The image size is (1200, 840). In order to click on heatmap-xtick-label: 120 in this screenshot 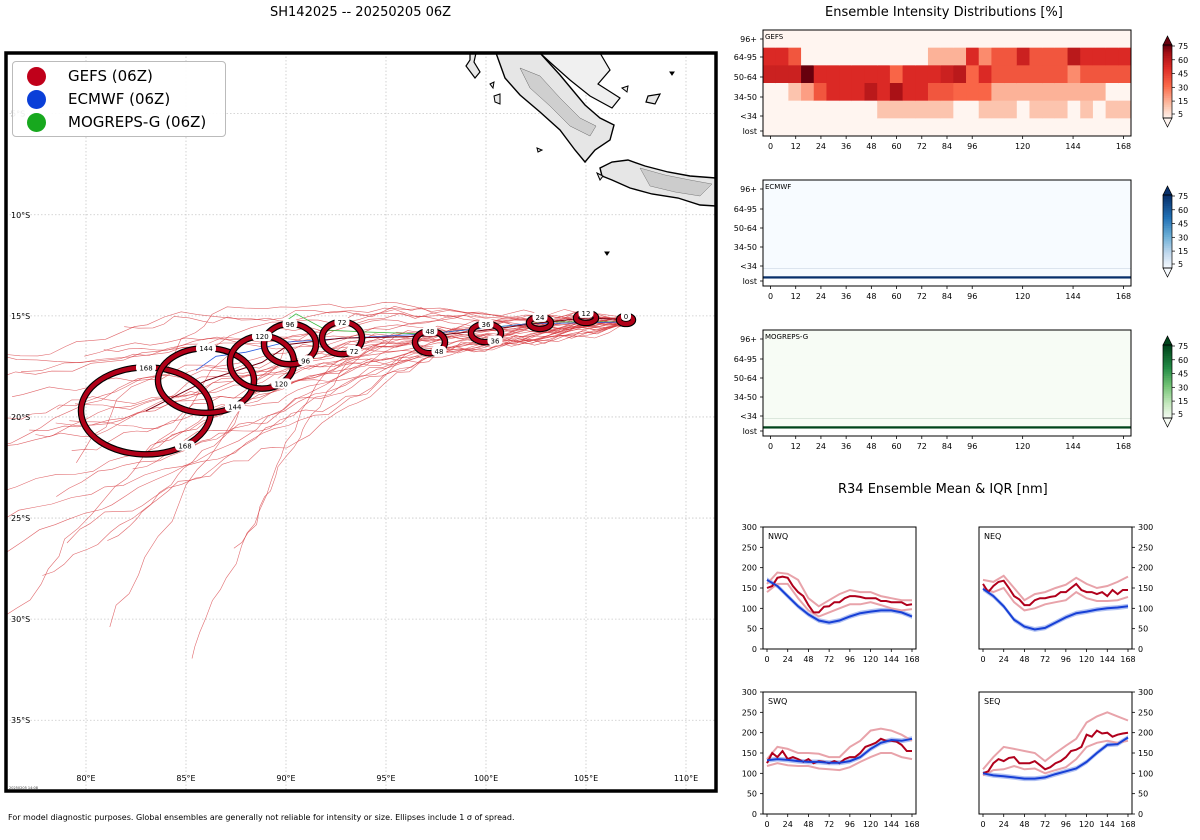, I will do `click(1022, 446)`.